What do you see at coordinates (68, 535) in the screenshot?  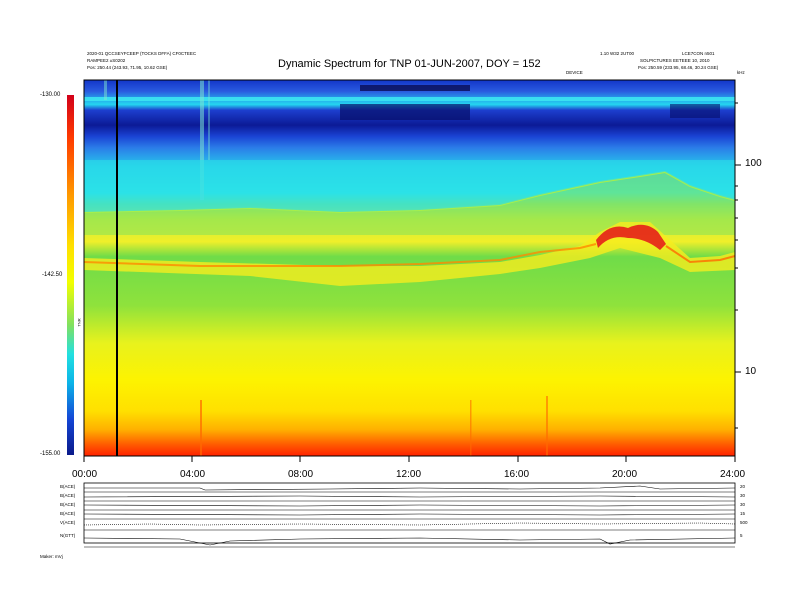 I see `panel-label-6: N(GTT)` at bounding box center [68, 535].